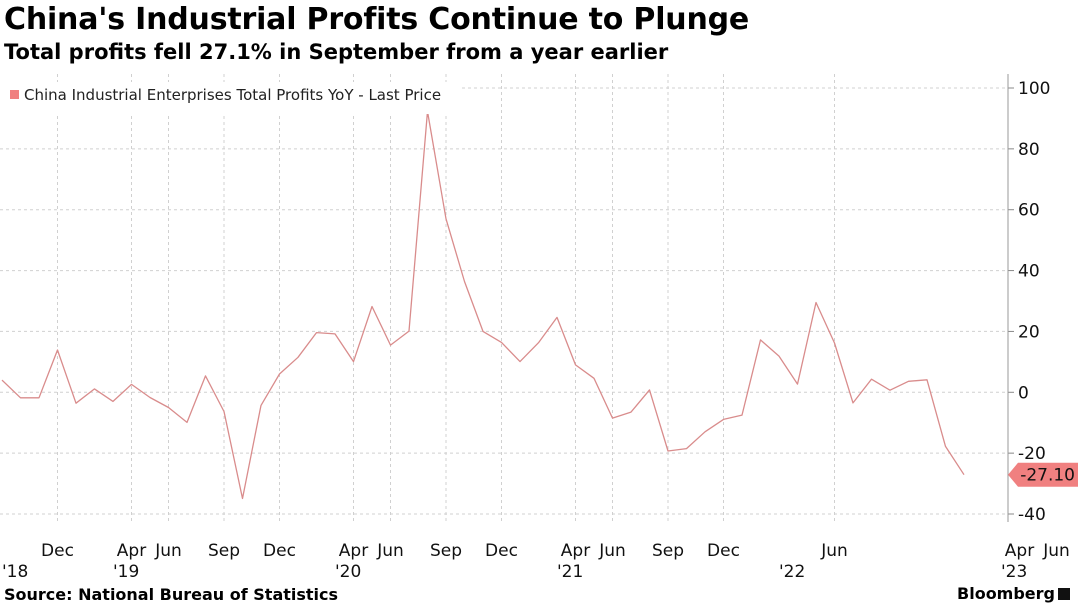 This screenshot has width=1080, height=608. What do you see at coordinates (126, 572) in the screenshot?
I see `x-year-label: '19` at bounding box center [126, 572].